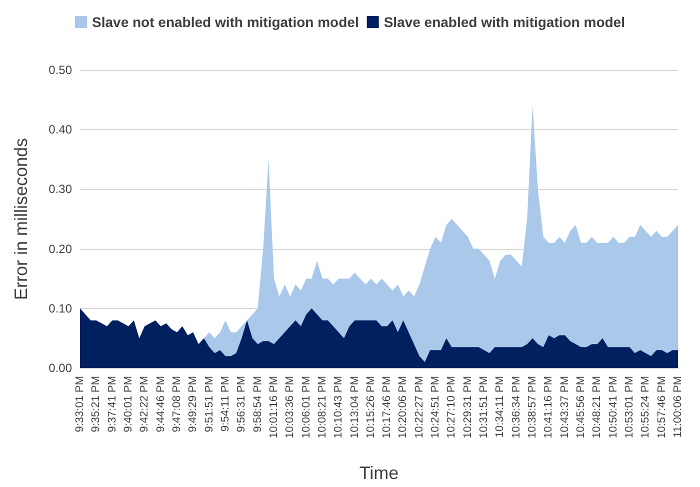 The width and height of the screenshot is (700, 487). Describe the element at coordinates (548, 407) in the screenshot. I see `x-tick-label: 10:41:16 PM` at that location.